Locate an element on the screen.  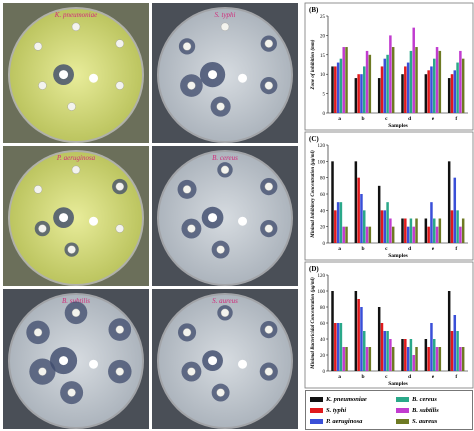
x-tick-label: e is located at coordinates (433, 249).